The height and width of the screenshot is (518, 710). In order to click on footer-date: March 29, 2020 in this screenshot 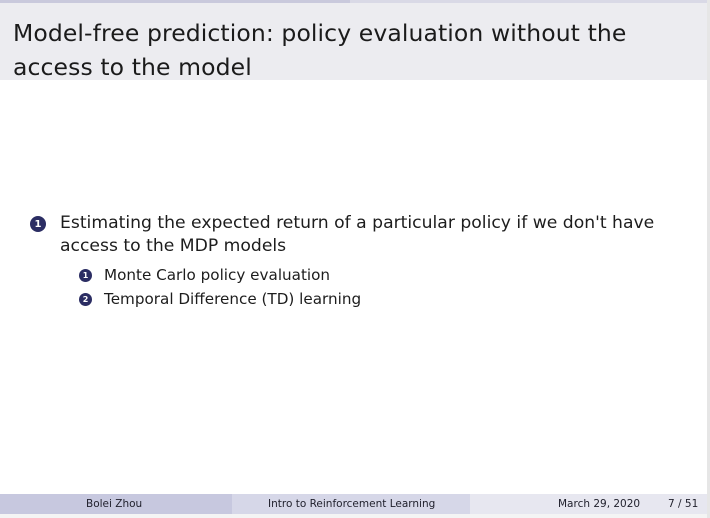, I will do `click(599, 504)`.